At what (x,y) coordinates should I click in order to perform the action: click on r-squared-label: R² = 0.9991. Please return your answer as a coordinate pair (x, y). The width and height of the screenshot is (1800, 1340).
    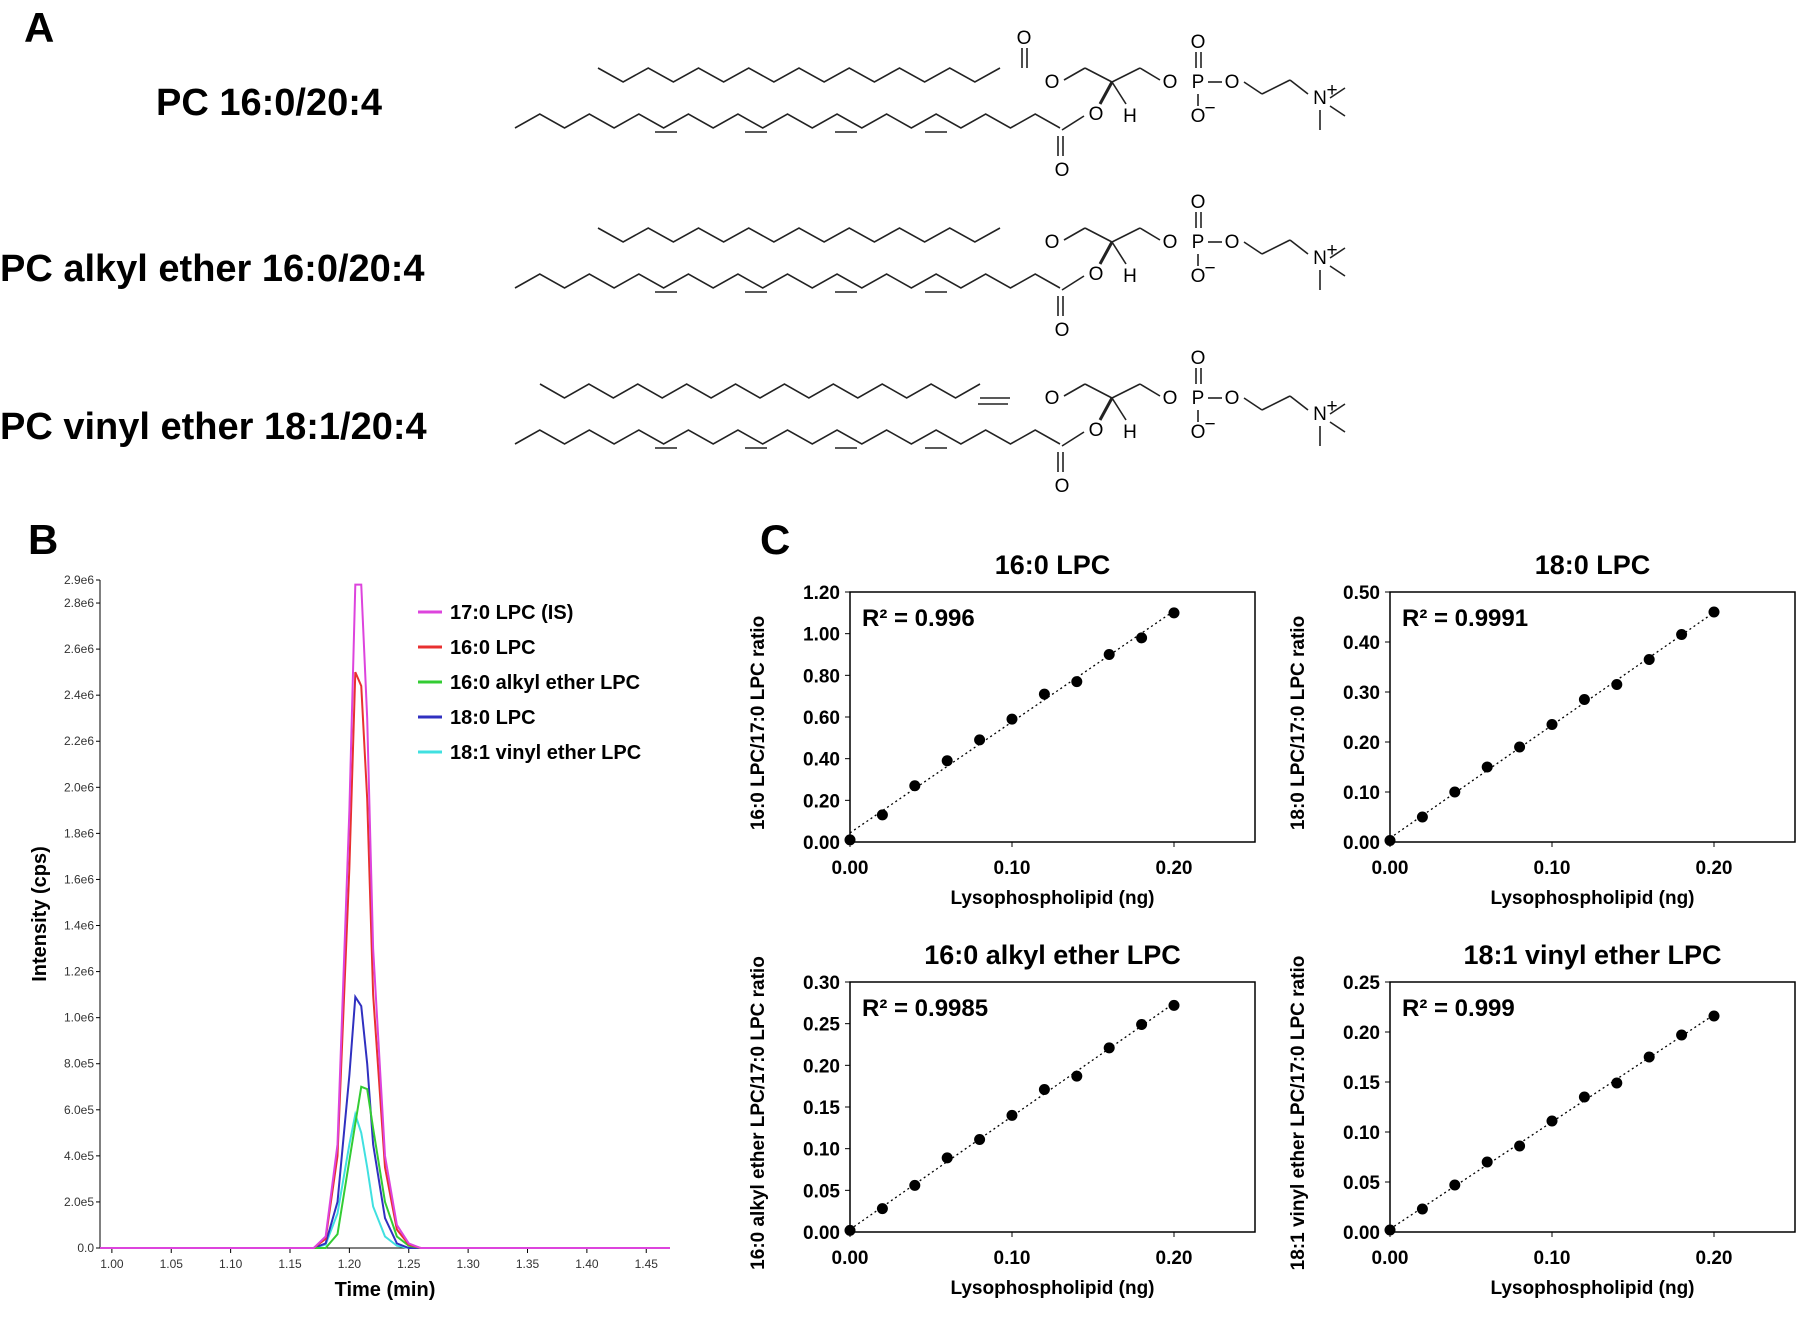
    Looking at the image, I should click on (1465, 618).